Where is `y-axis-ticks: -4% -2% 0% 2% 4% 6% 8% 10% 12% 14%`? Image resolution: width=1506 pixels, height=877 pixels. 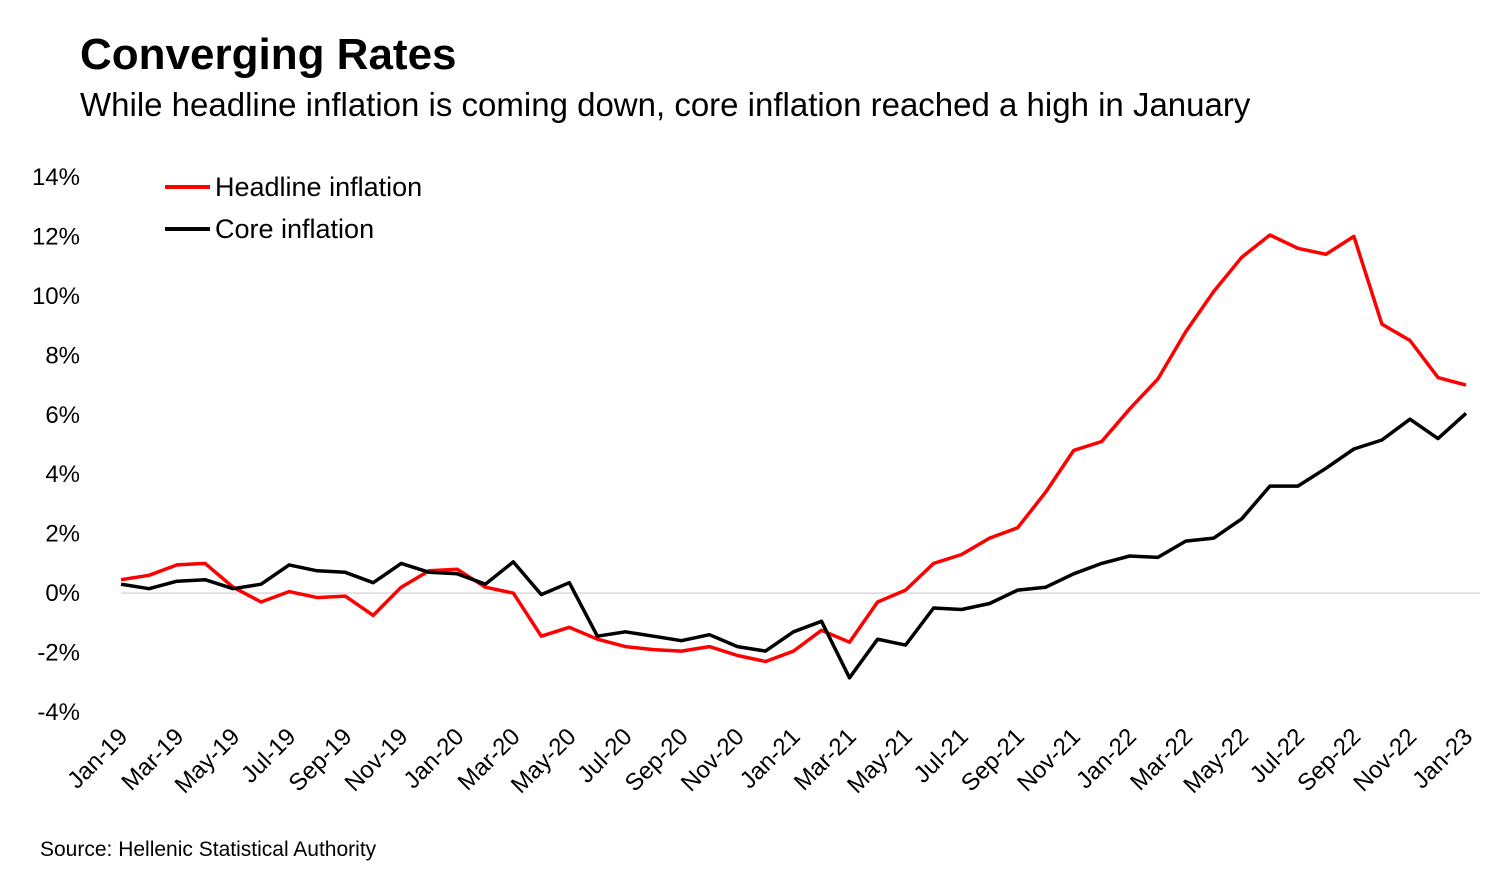
y-axis-ticks: -4% -2% 0% 2% 4% 6% 8% 10% 12% 14% is located at coordinates (56, 445).